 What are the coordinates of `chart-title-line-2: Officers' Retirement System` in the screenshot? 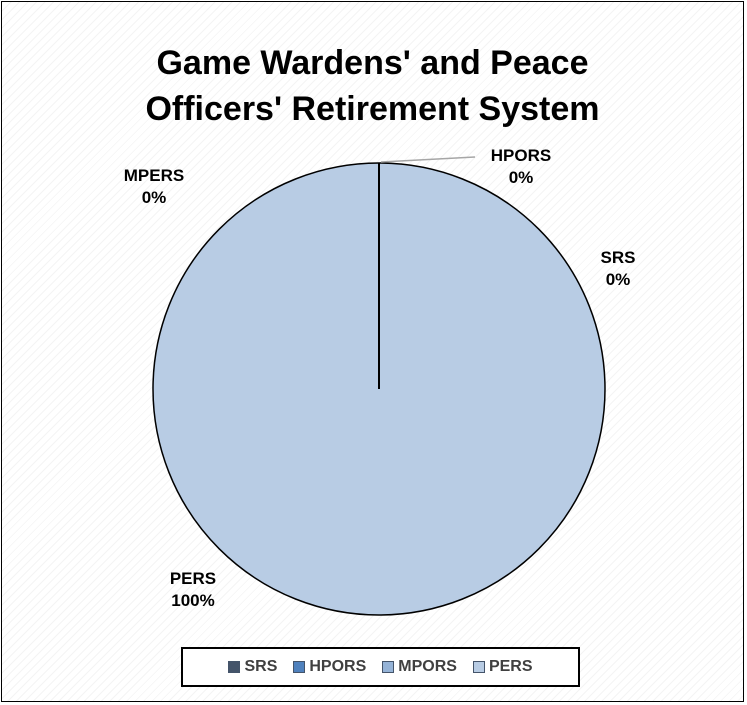 It's located at (372, 109).